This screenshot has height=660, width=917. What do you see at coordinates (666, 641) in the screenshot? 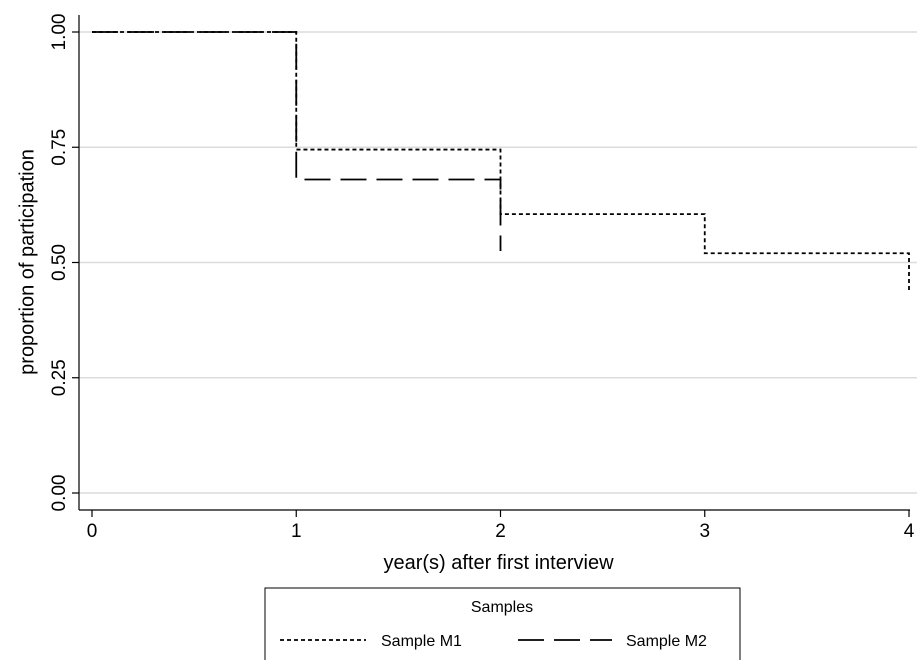
I see `legend-label-sample-m2: Sample M2` at bounding box center [666, 641].